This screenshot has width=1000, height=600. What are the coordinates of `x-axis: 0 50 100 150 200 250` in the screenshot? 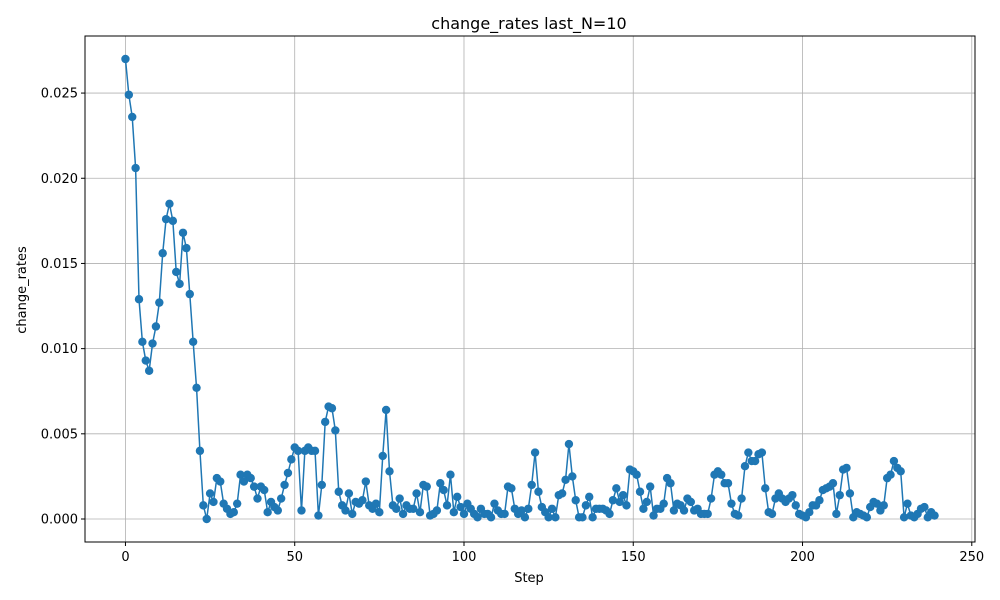 It's located at (552, 553).